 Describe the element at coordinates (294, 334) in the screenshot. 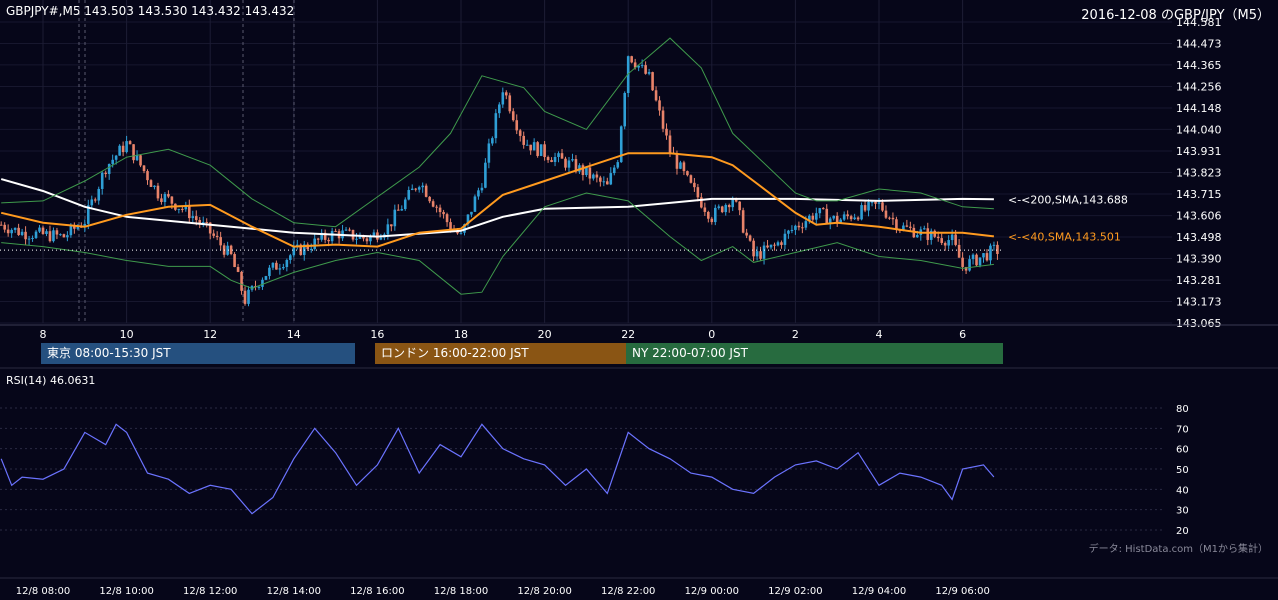

I see `price-x-tick-label: 14` at that location.